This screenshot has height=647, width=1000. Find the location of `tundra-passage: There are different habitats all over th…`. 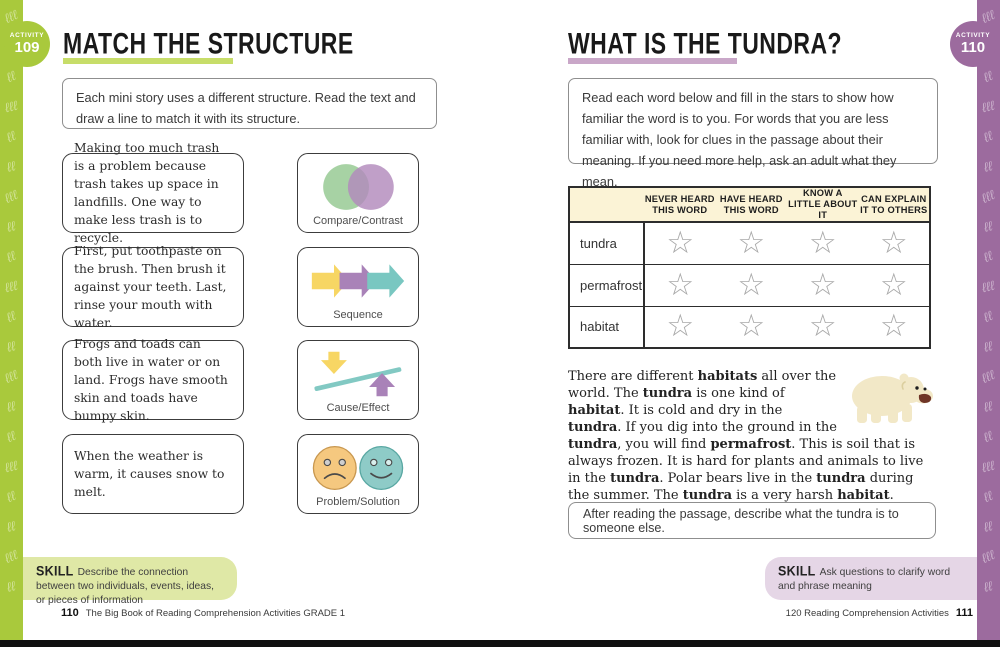

tundra-passage: There are different habitats all over th… is located at coordinates (752, 436).